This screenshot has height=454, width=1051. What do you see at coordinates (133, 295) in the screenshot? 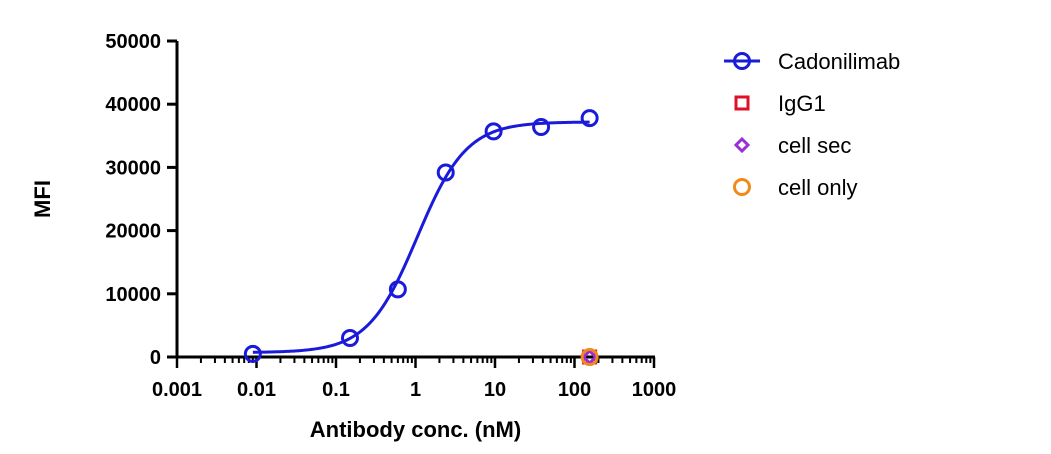
I see `y-tick-label: 10000` at bounding box center [133, 295].